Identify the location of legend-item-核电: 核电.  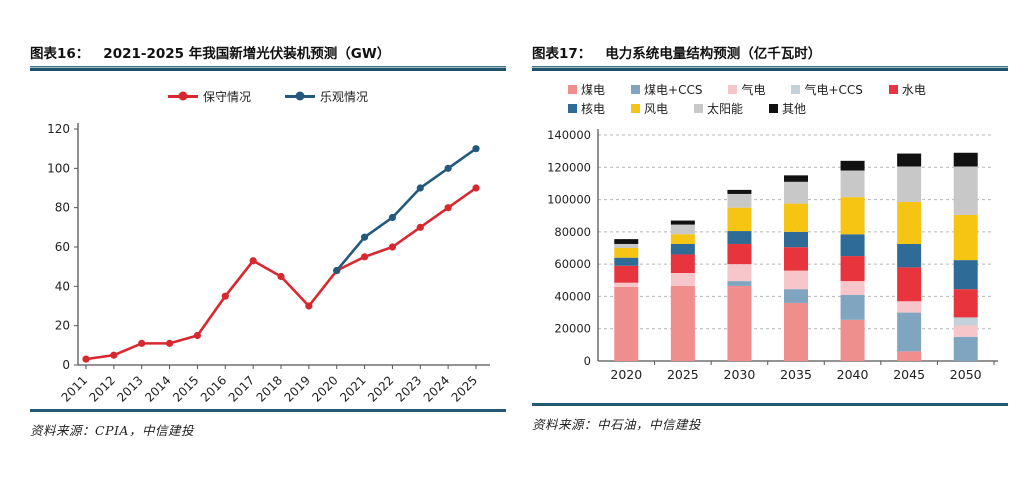
(586, 108).